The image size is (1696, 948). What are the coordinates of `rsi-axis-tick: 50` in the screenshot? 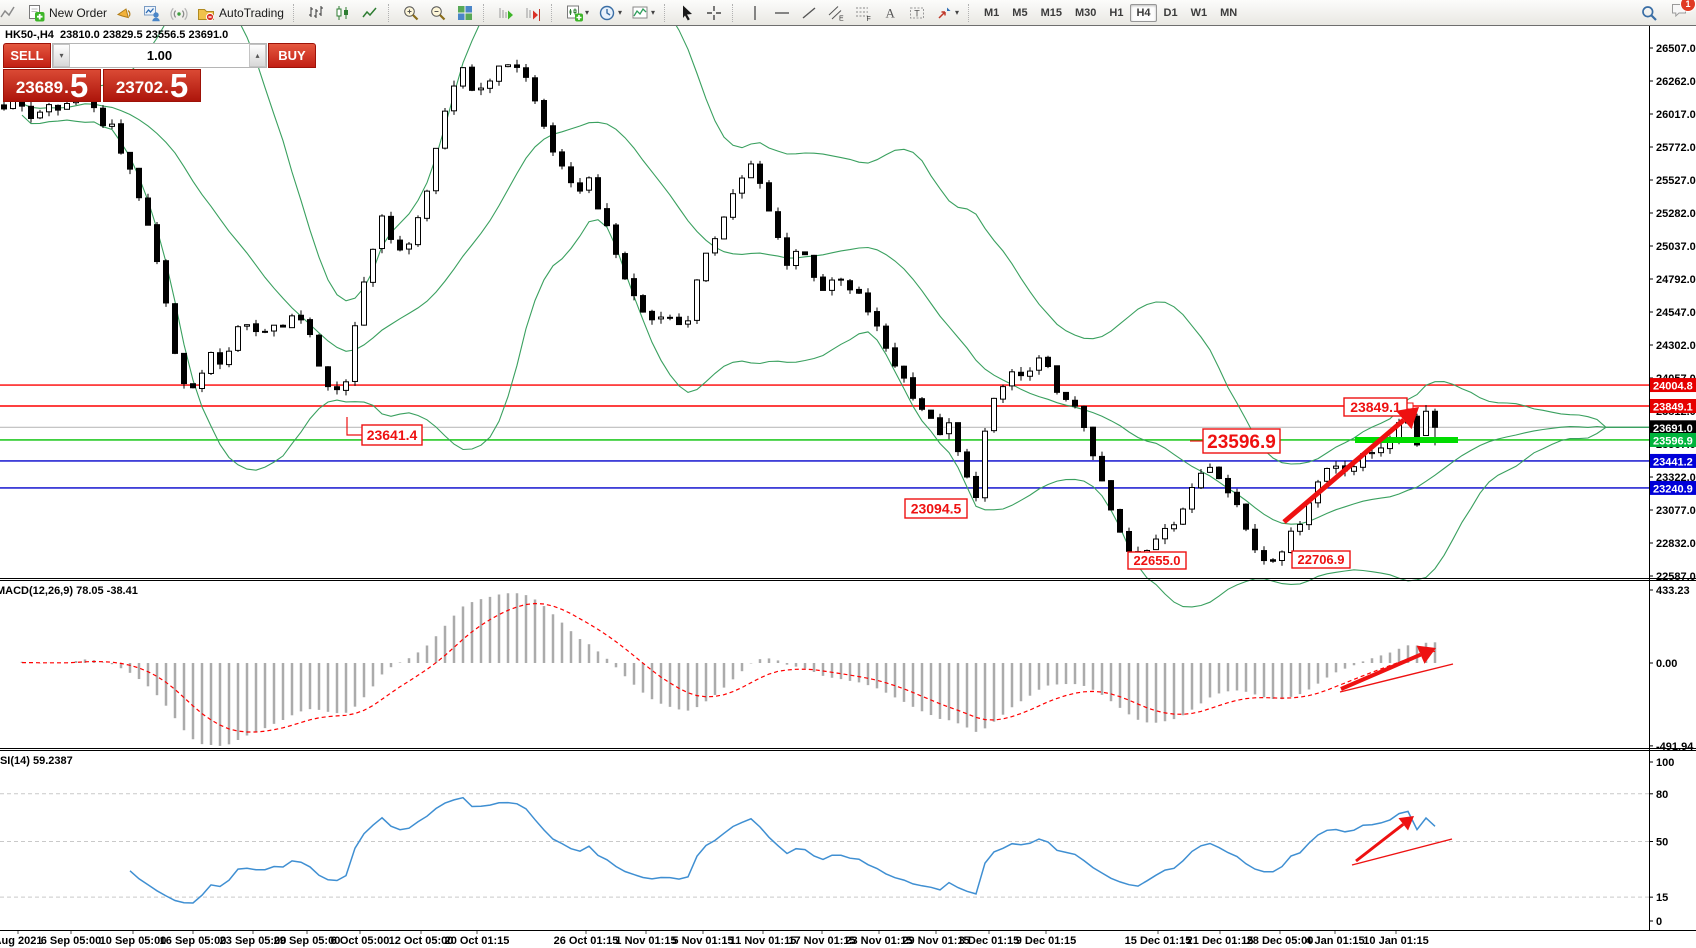 It's located at (1662, 843).